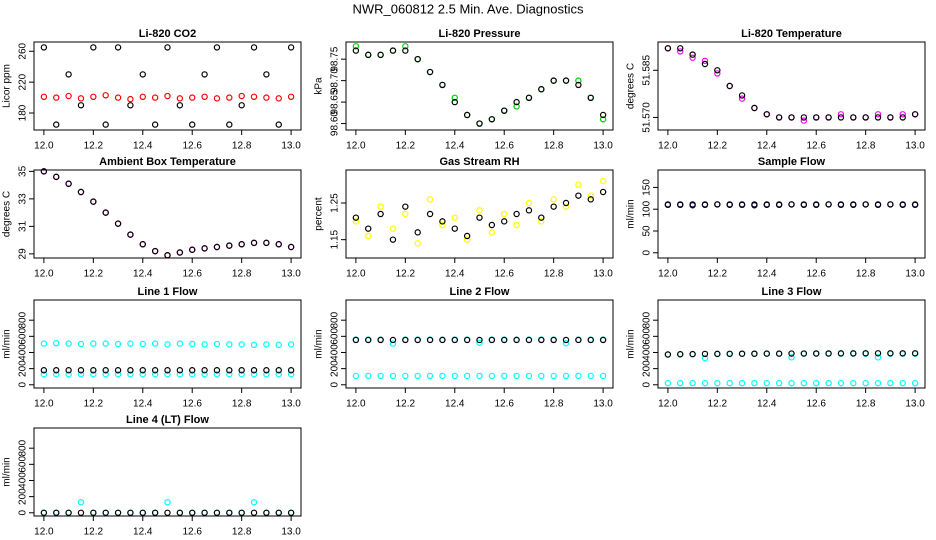 The width and height of the screenshot is (936, 540). Describe the element at coordinates (647, 208) in the screenshot. I see `y-tick-label: 100` at that location.